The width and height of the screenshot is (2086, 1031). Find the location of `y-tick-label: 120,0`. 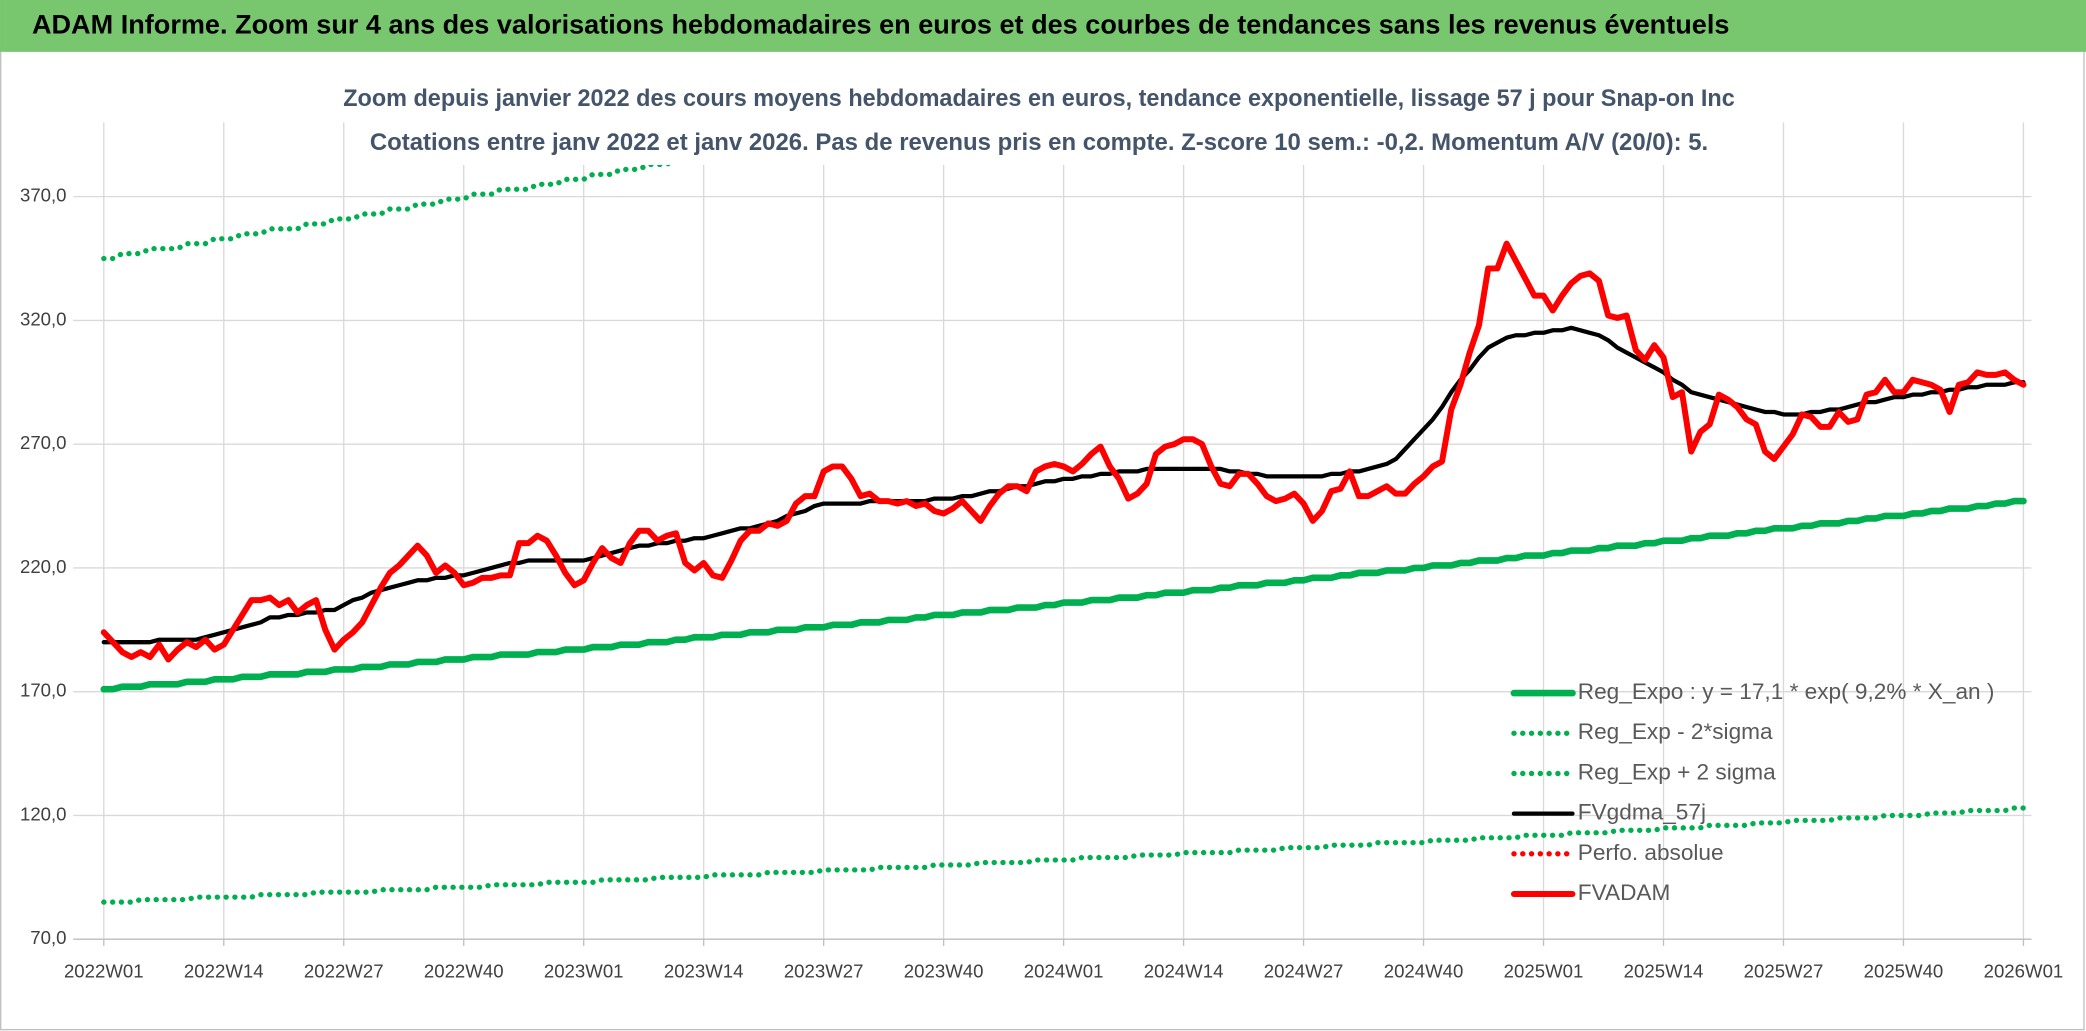

y-tick-label: 120,0 is located at coordinates (43, 813).